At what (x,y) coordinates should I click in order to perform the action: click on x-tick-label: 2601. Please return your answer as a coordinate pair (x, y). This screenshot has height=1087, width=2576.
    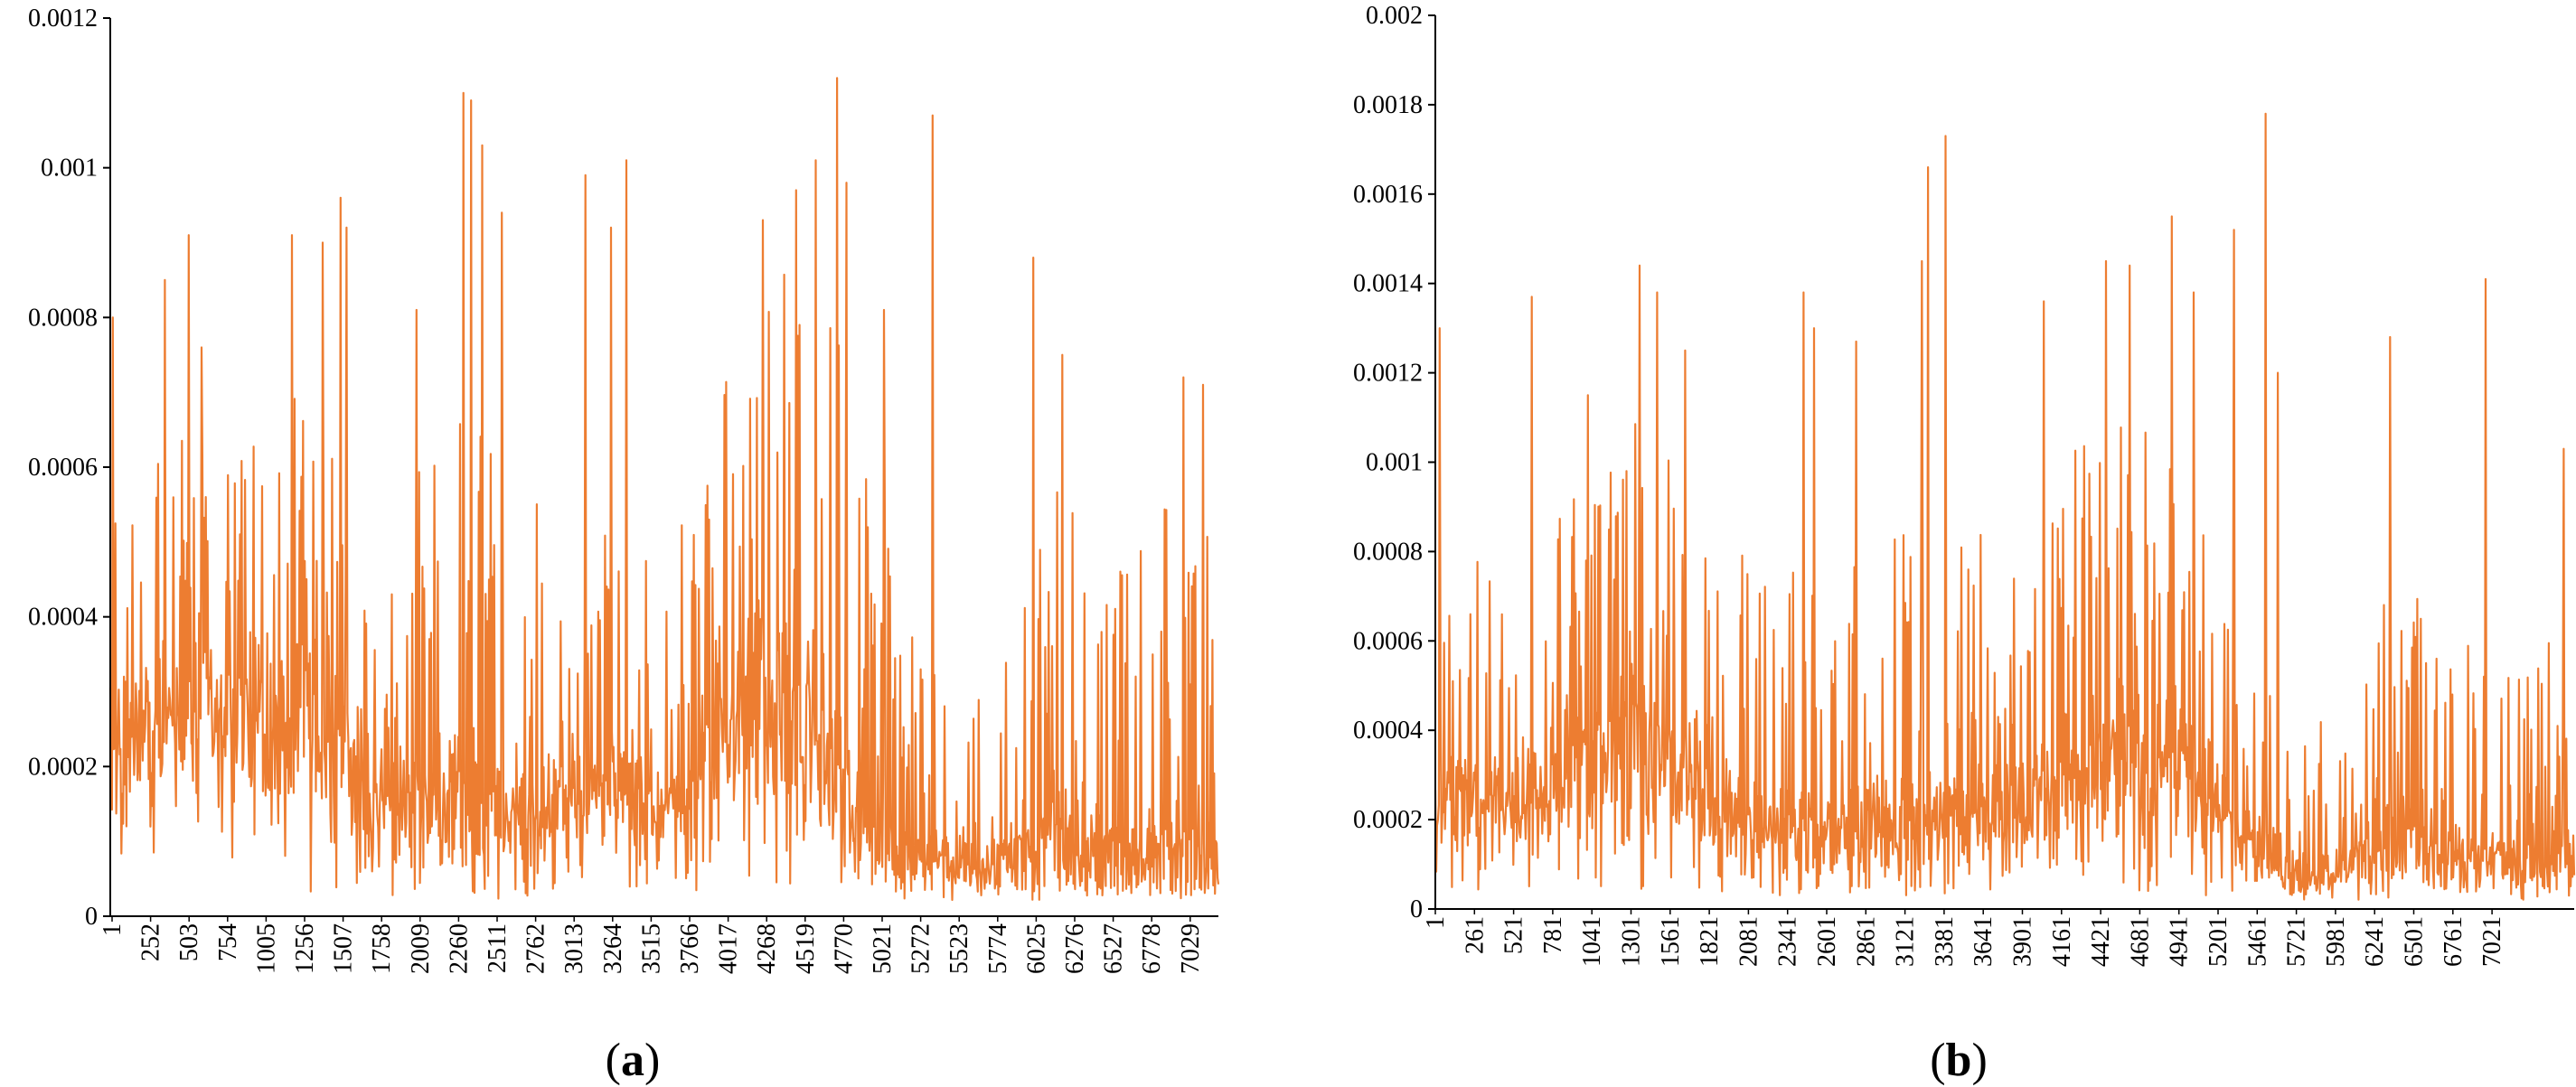
    Looking at the image, I should click on (1827, 941).